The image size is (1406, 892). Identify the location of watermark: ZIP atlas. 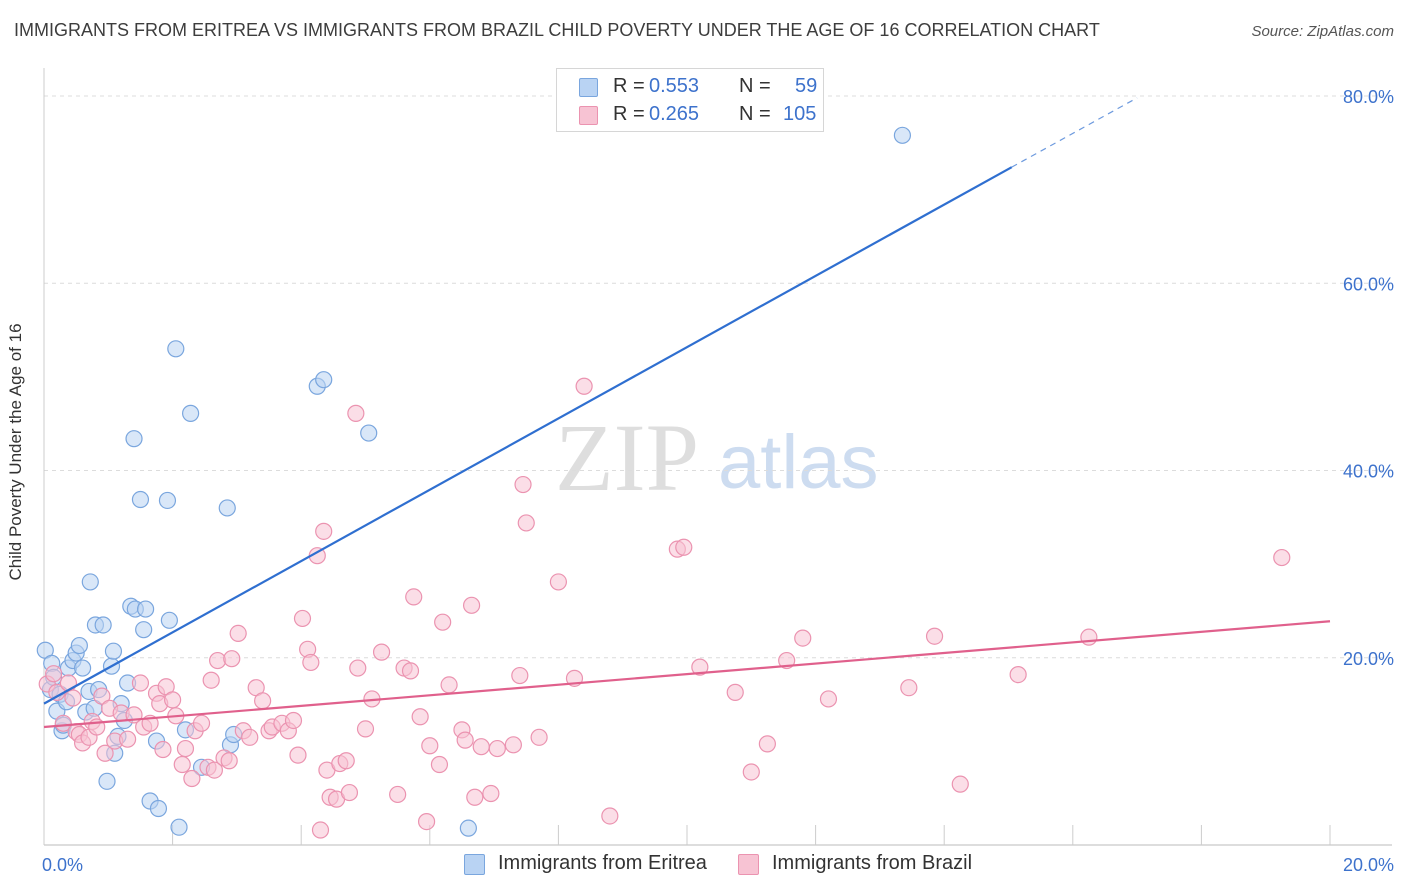
(717, 457).